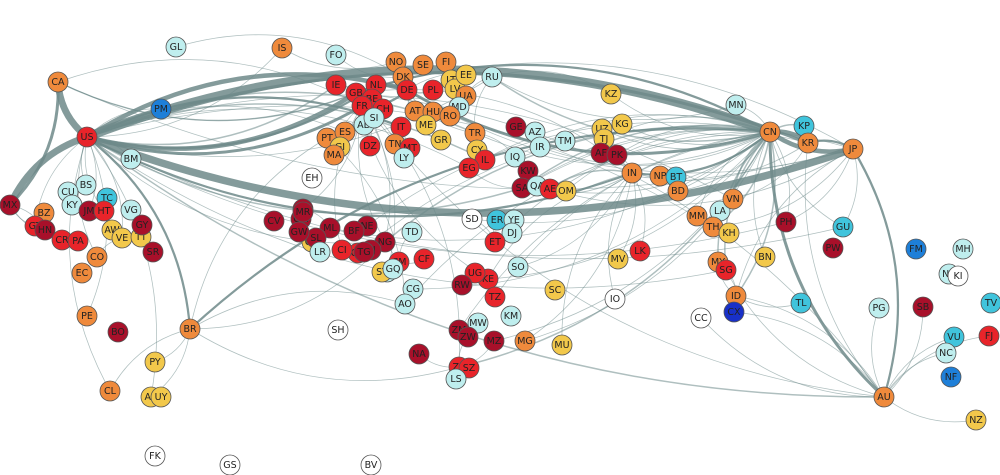  What do you see at coordinates (110, 391) in the screenshot?
I see `node-cl: CL` at bounding box center [110, 391].